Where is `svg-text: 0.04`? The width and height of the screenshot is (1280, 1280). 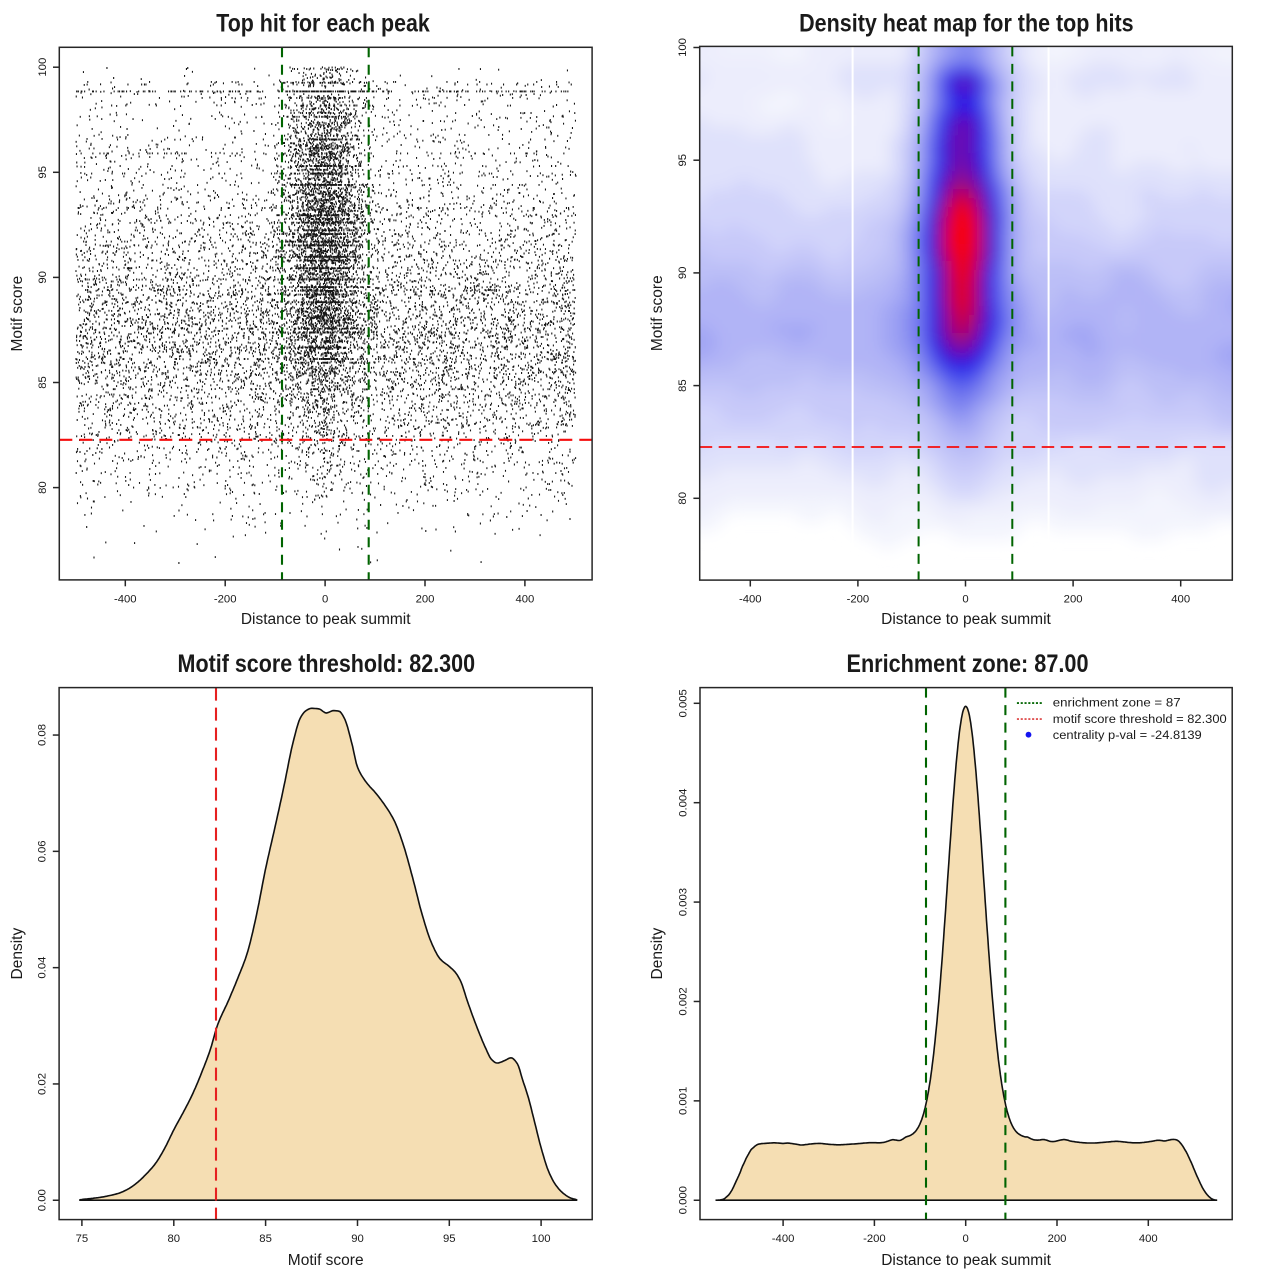
svg-text: 0.04 is located at coordinates (42, 968).